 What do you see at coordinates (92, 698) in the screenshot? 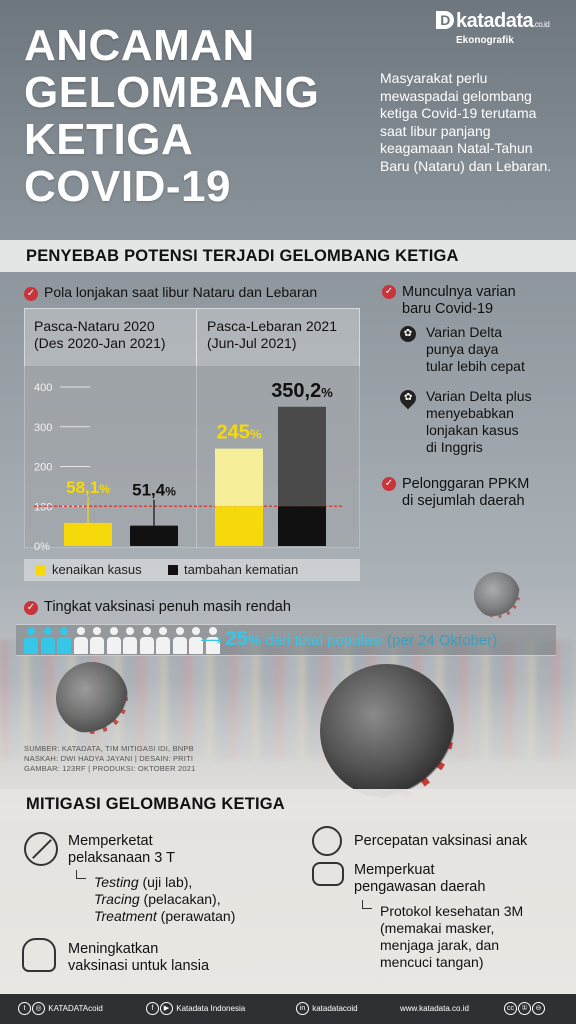
I see `virus-image-left` at bounding box center [92, 698].